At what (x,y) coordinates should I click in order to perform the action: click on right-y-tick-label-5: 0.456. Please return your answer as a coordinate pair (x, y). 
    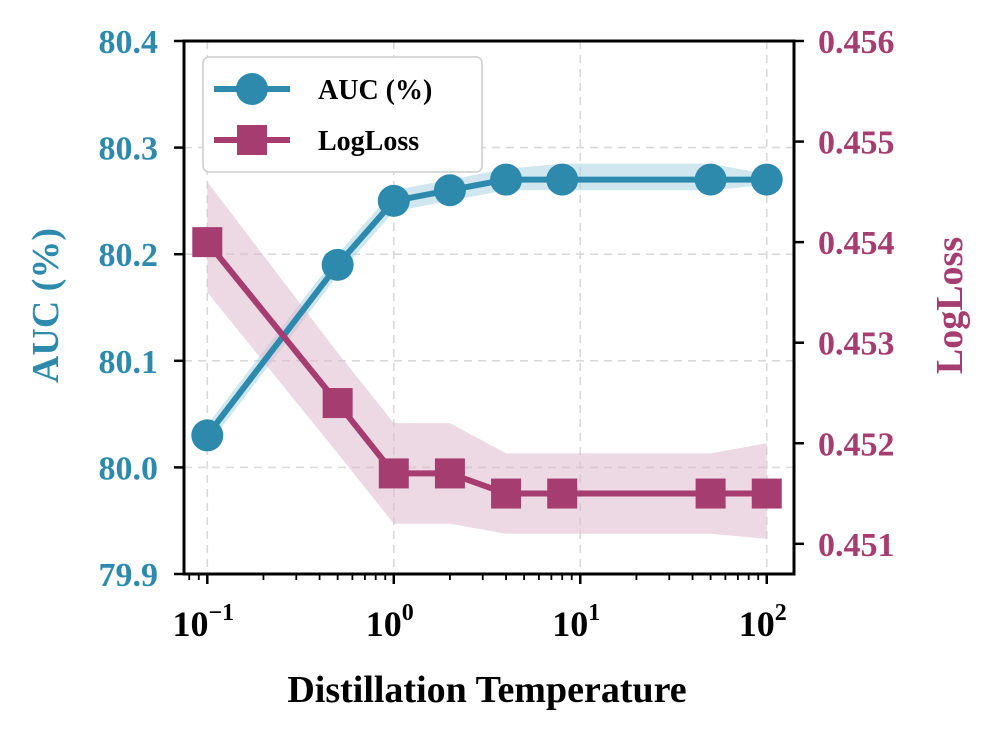
    Looking at the image, I should click on (856, 42).